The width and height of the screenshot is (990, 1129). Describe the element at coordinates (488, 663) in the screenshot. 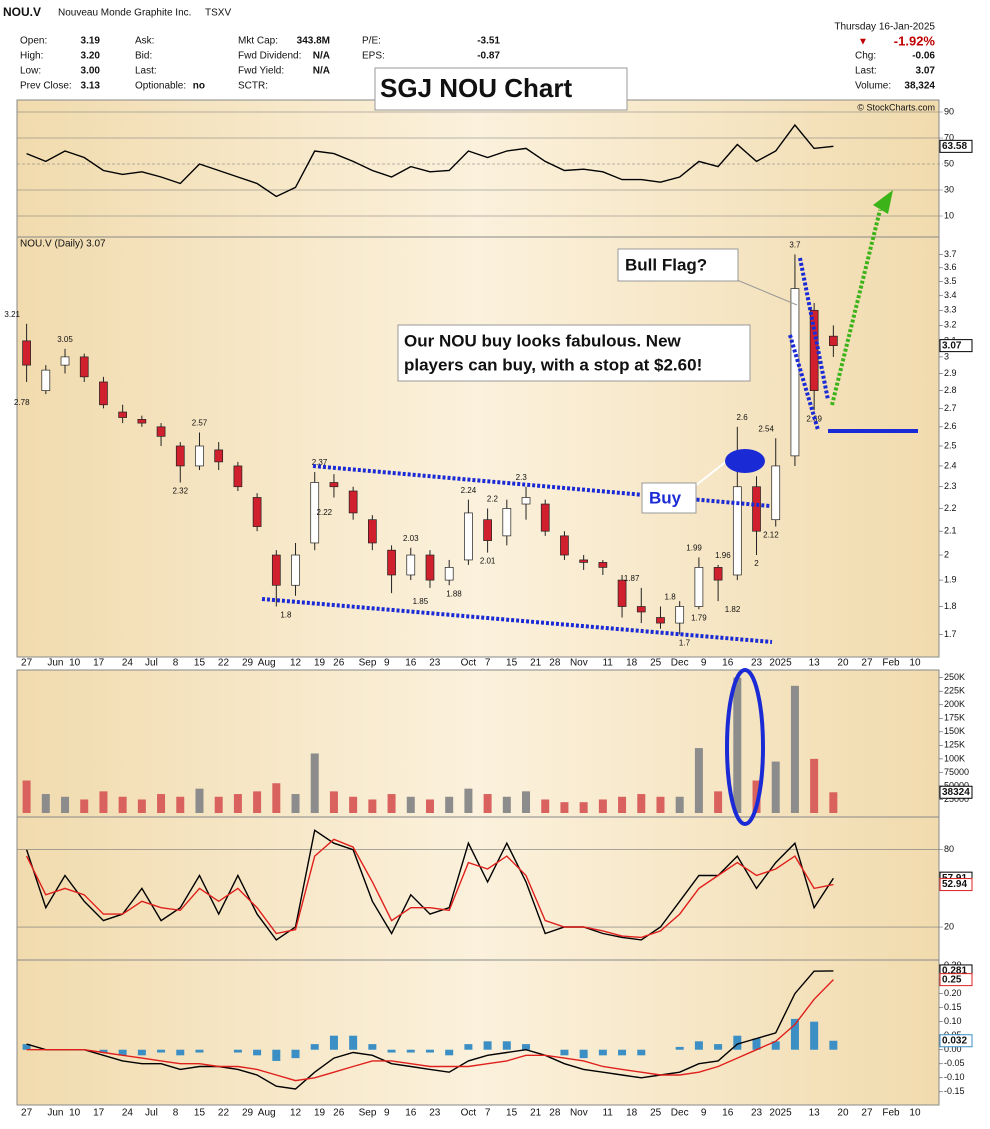

I see `x-tick-label: 7` at that location.